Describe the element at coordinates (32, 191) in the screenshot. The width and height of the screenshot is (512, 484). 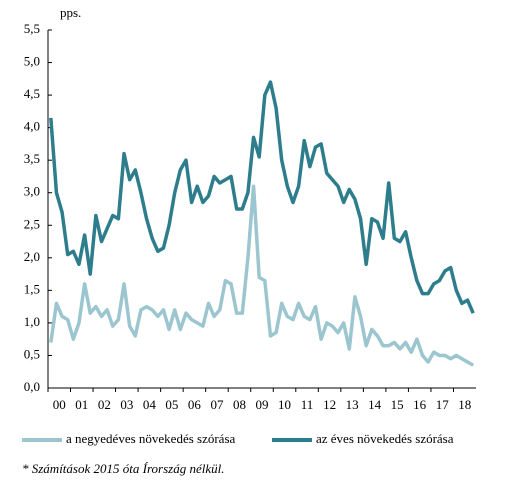
I see `y-tick-label: 3,0` at that location.